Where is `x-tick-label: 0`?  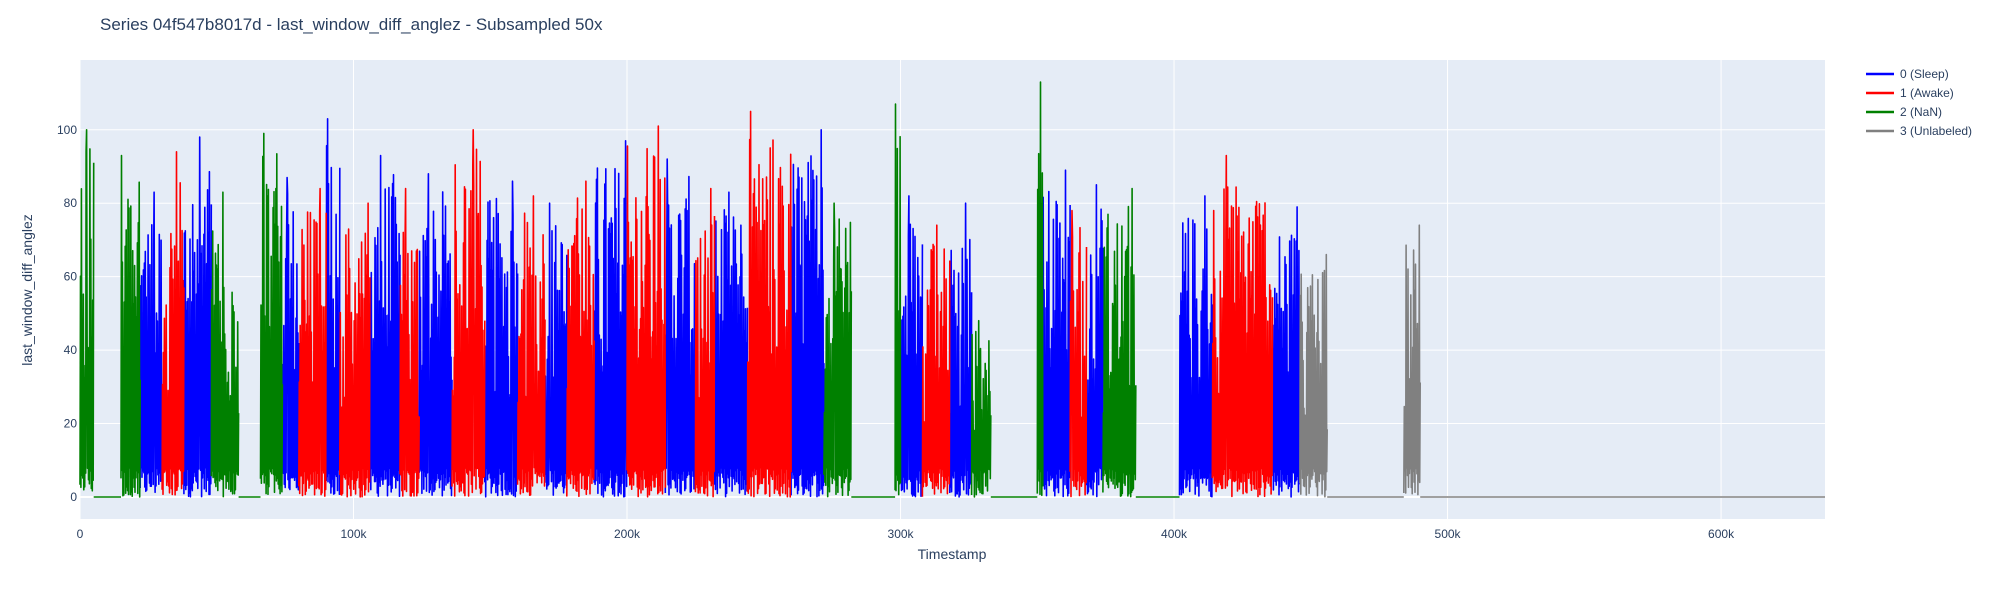
x-tick-label: 0 is located at coordinates (80, 534).